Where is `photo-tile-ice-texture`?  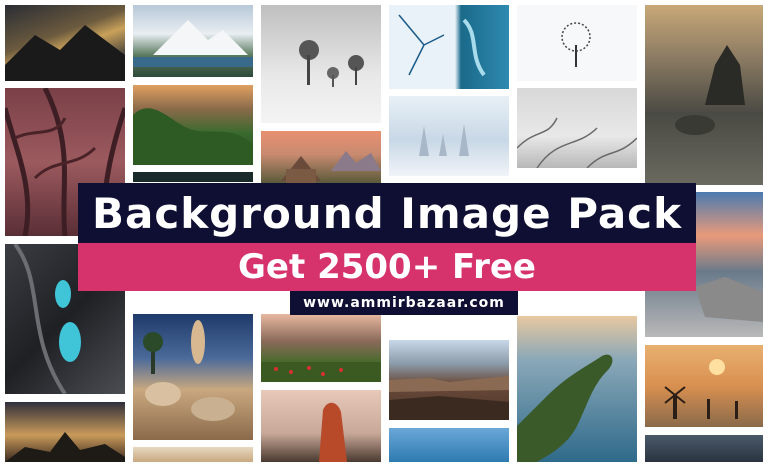
photo-tile-ice-texture is located at coordinates (449, 47).